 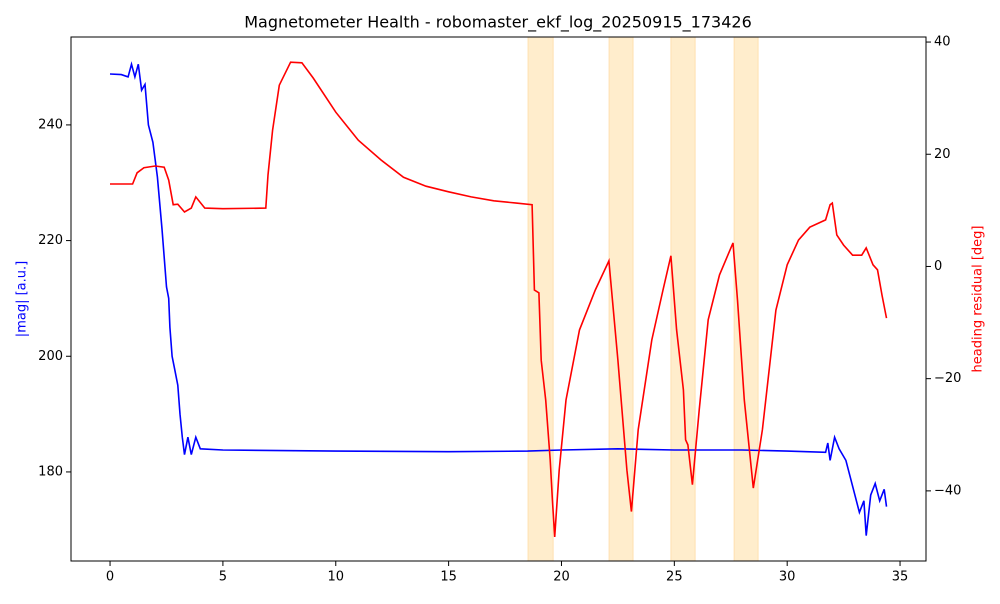 I want to click on x-tick-label: 30, so click(x=787, y=577).